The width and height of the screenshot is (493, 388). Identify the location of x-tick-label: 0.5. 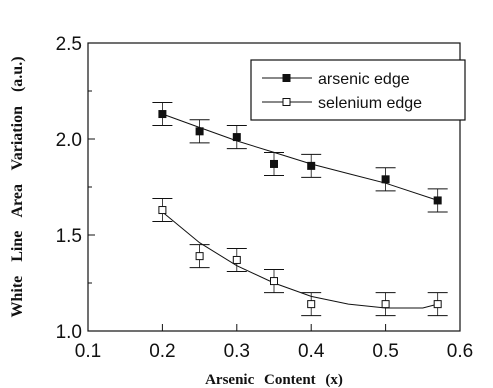
(385, 351).